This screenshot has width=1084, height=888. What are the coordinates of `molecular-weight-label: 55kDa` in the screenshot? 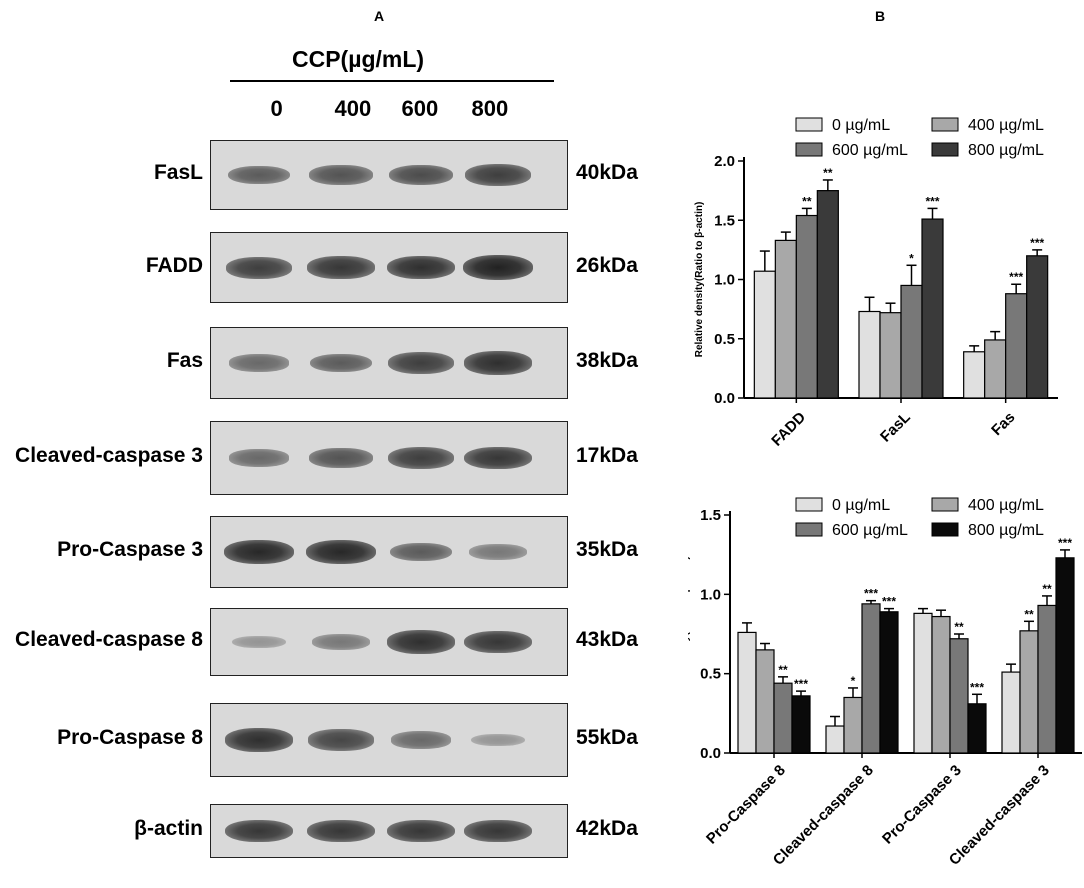 It's located at (607, 737).